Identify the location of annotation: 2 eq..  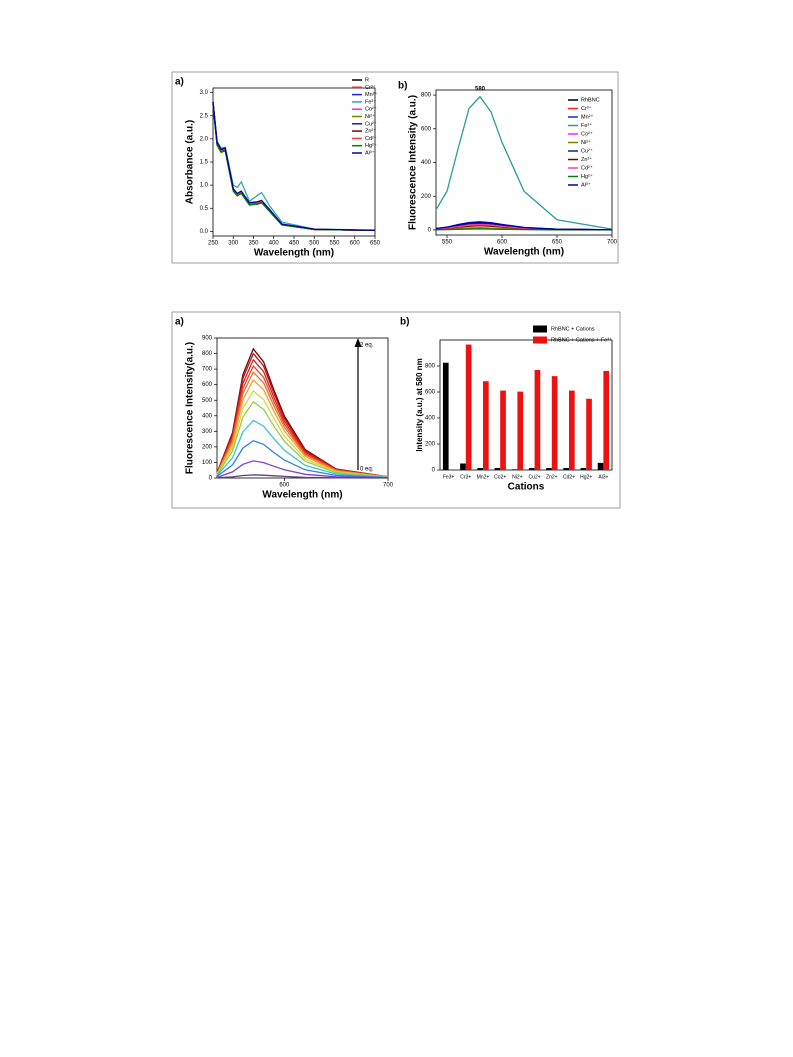
(367, 346).